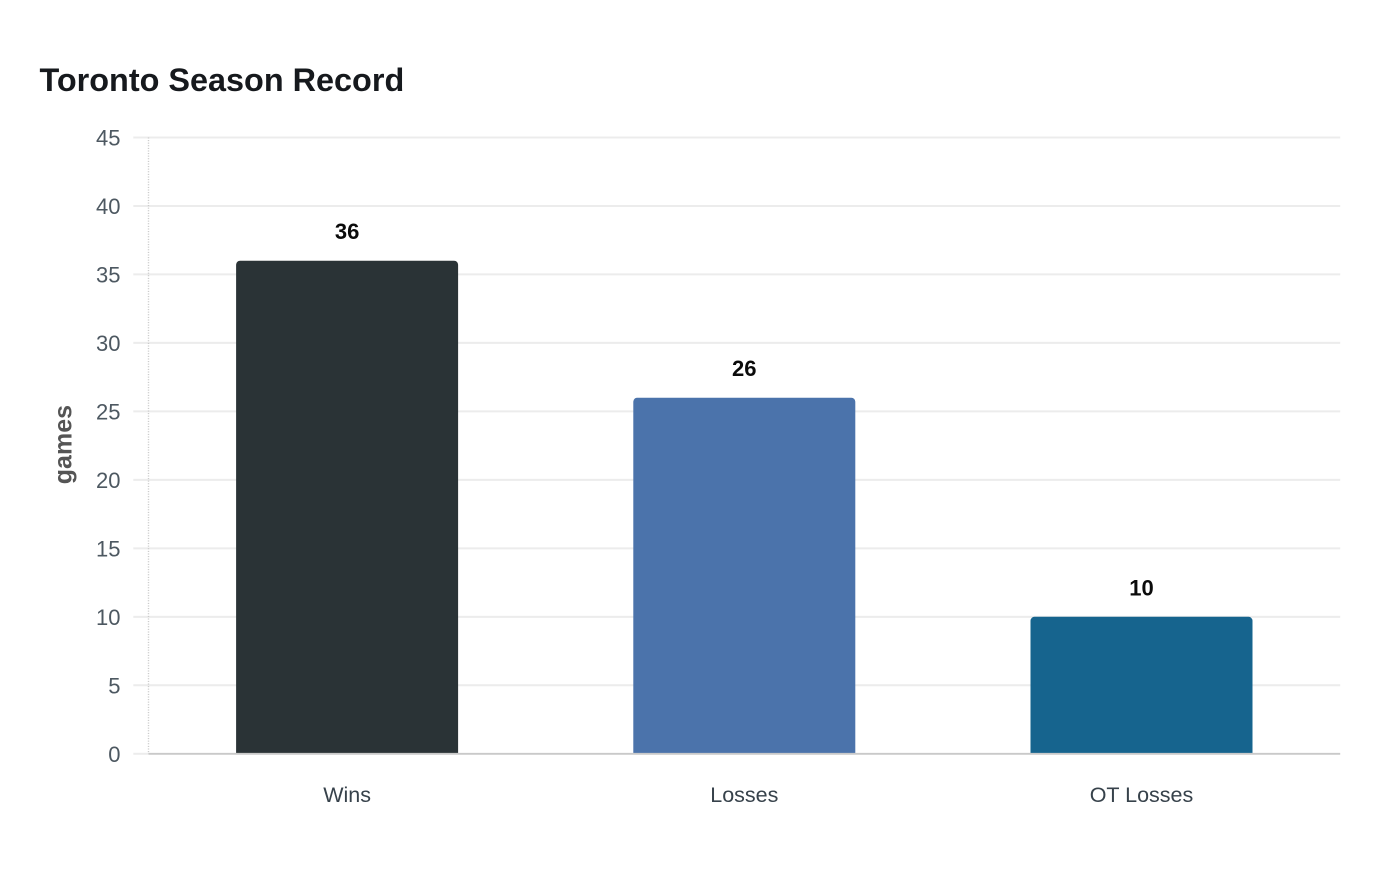 The height and width of the screenshot is (880, 1400). Describe the element at coordinates (114, 685) in the screenshot. I see `svg-text: 5` at that location.